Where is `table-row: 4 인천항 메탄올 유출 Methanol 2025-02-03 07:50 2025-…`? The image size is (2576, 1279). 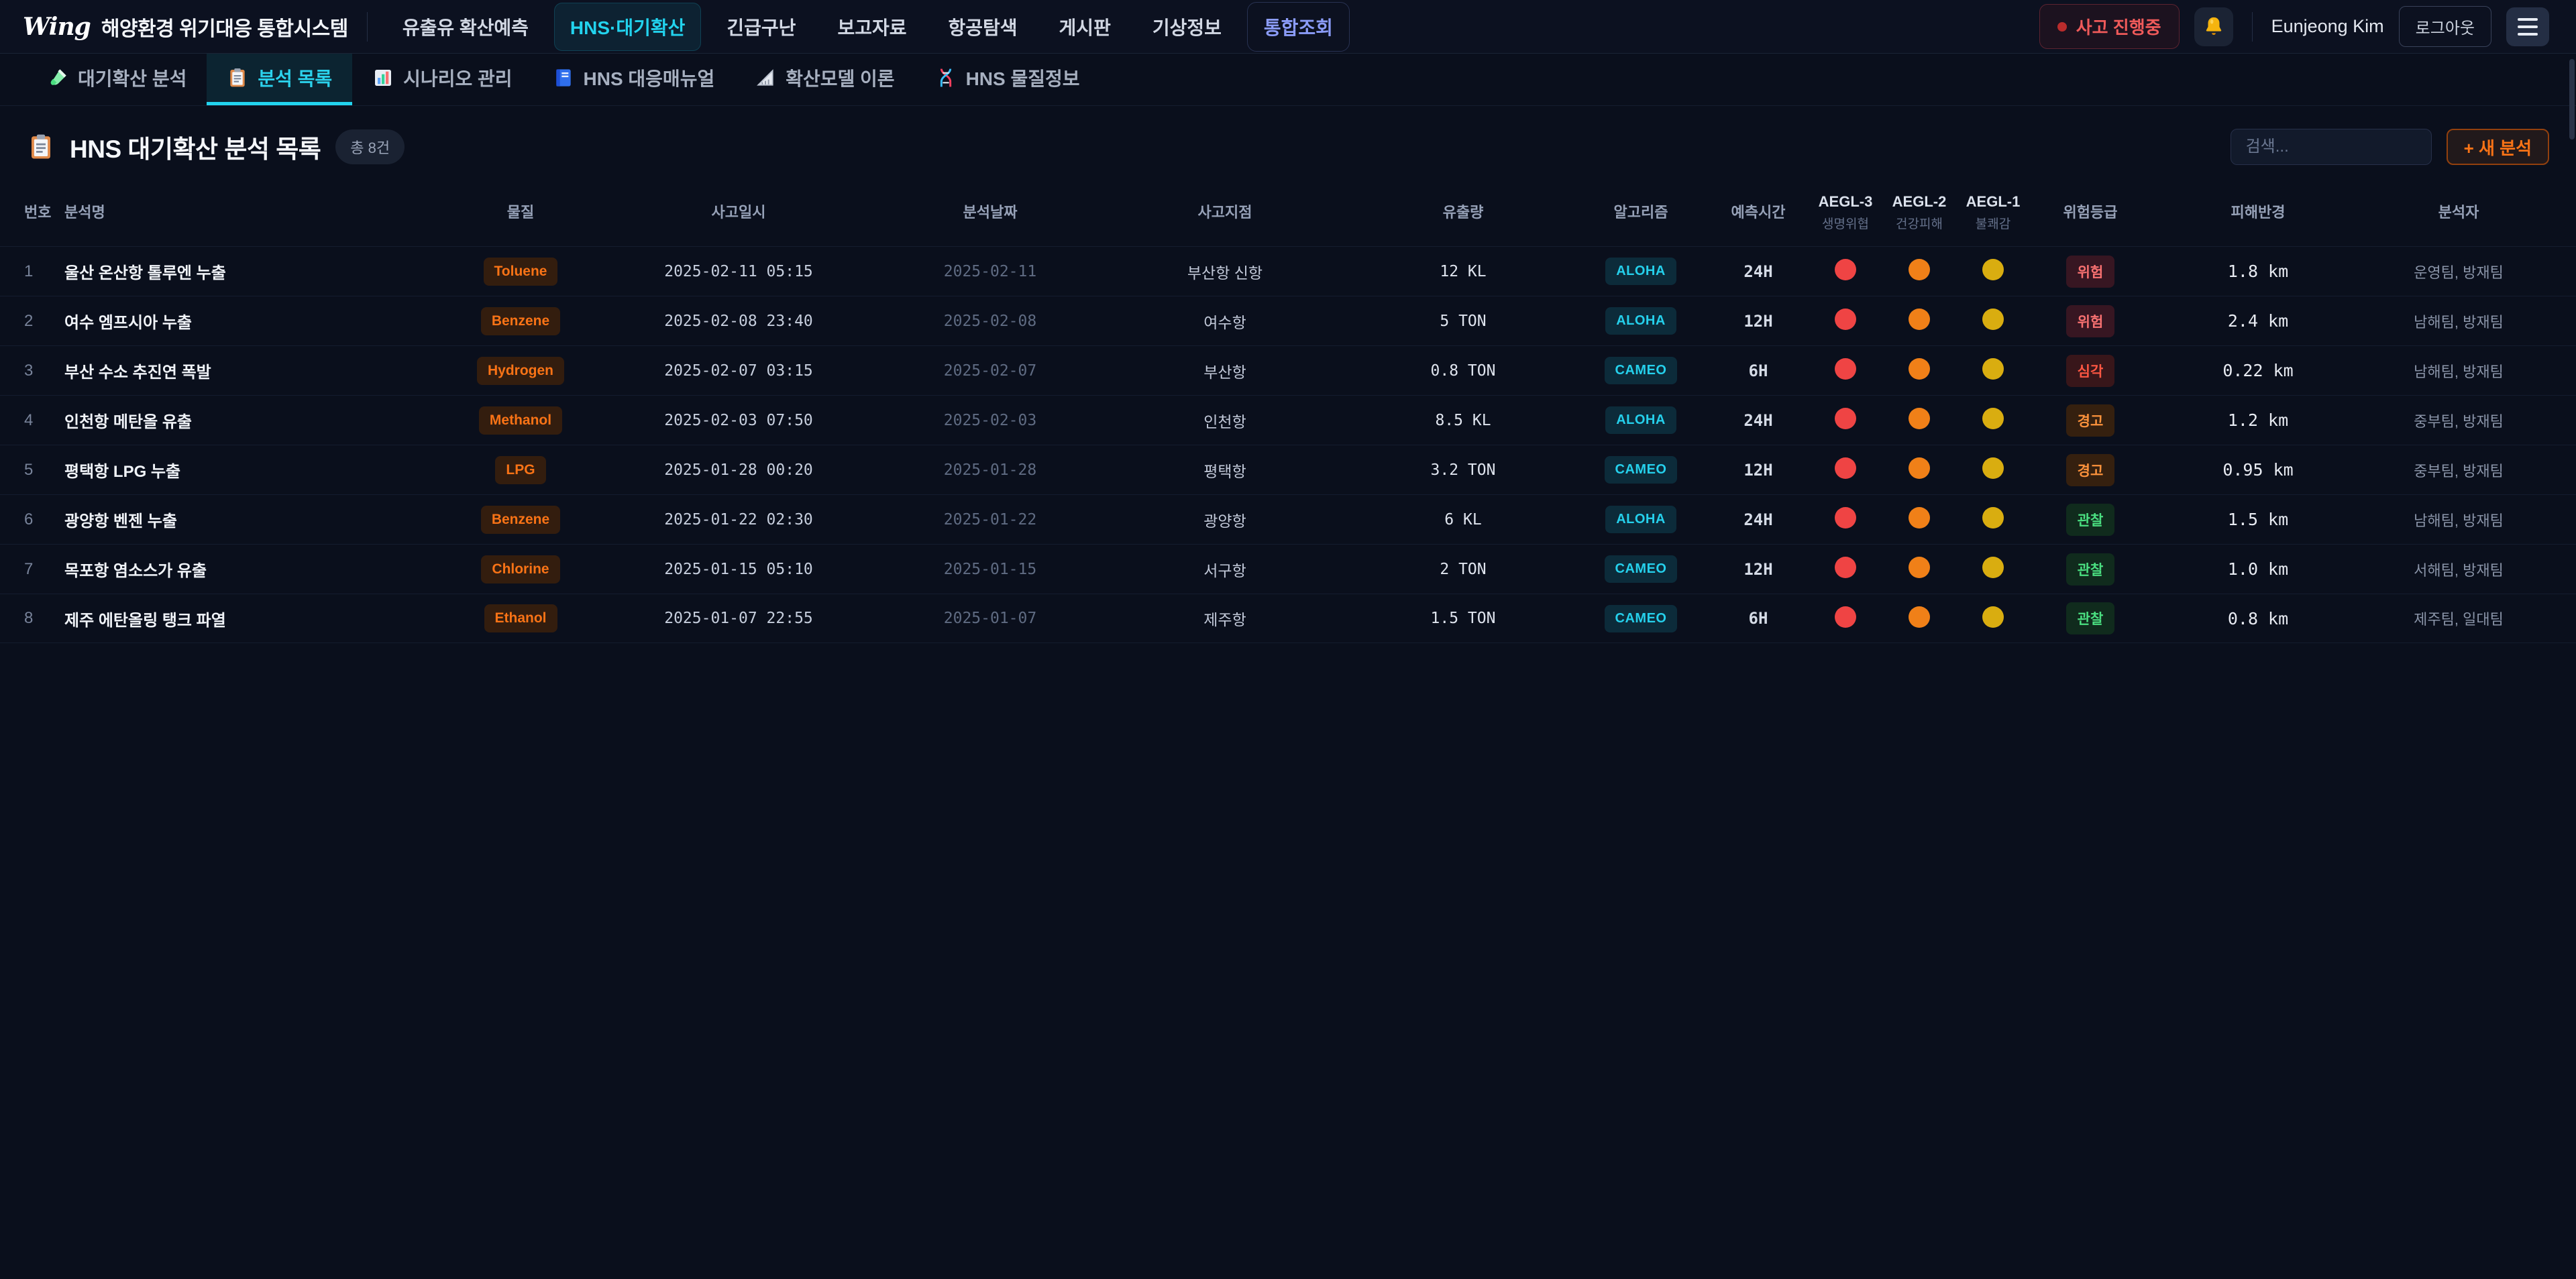 table-row: 4 인천항 메탄올 유출 Methanol 2025-02-03 07:50 2025-… is located at coordinates (1288, 420).